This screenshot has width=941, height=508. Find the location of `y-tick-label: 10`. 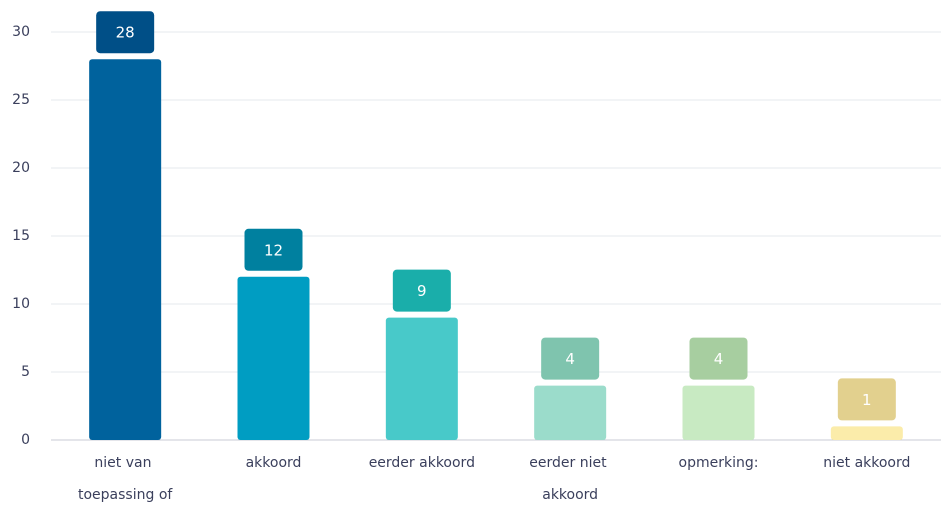

y-tick-label: 10 is located at coordinates (21, 304).